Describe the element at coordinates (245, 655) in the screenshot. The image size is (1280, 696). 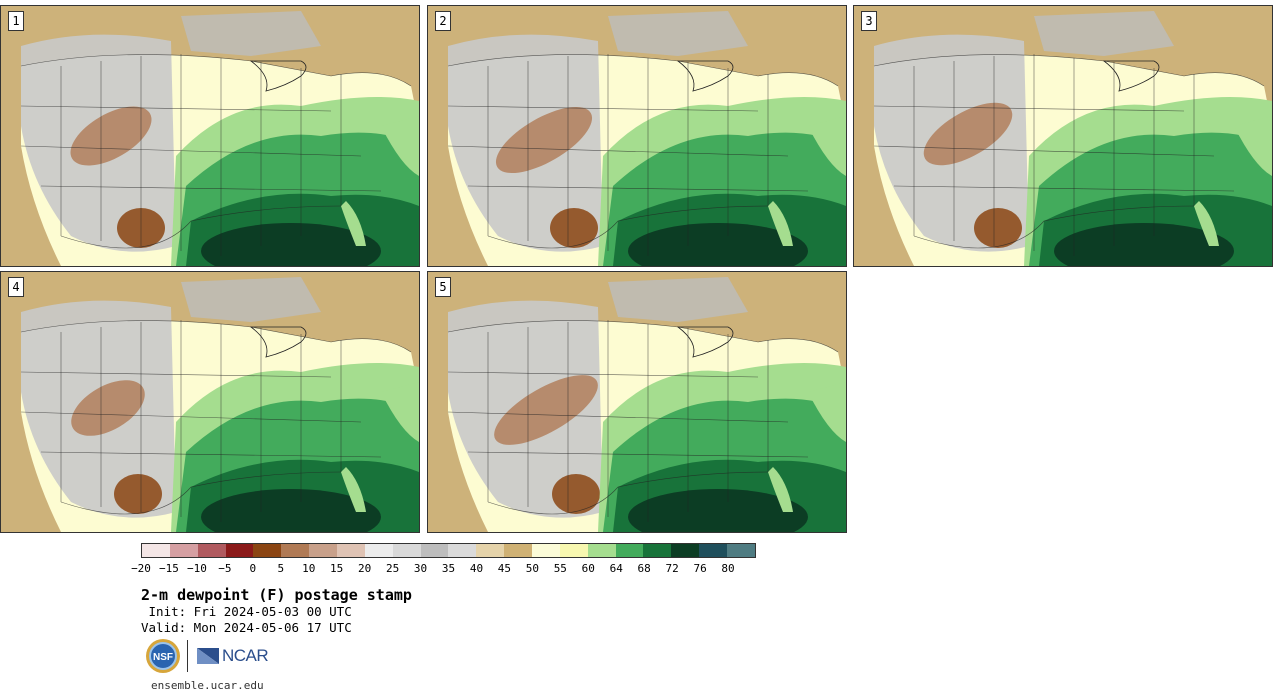
I see `ncar-logo-text: NCAR` at that location.